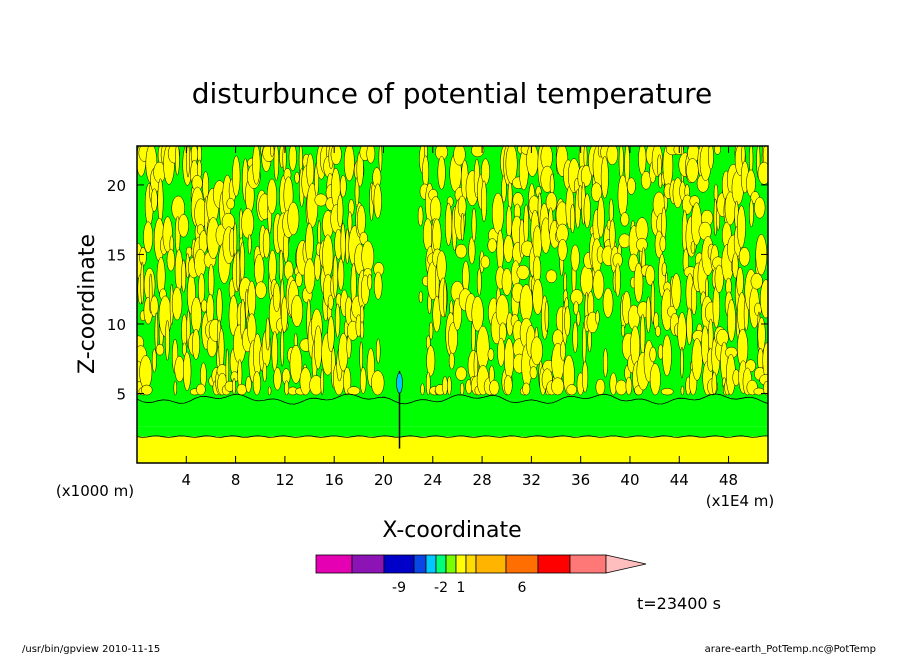 Image resolution: width=904 pixels, height=654 pixels. I want to click on footer-left: /usr/bin/gpview 2010-11-15, so click(91, 649).